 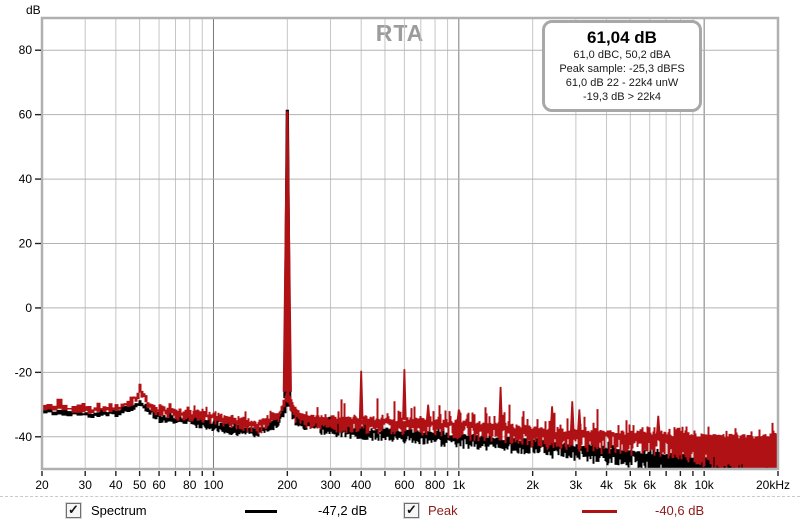 I want to click on svg-text: 20kHz, so click(x=773, y=485).